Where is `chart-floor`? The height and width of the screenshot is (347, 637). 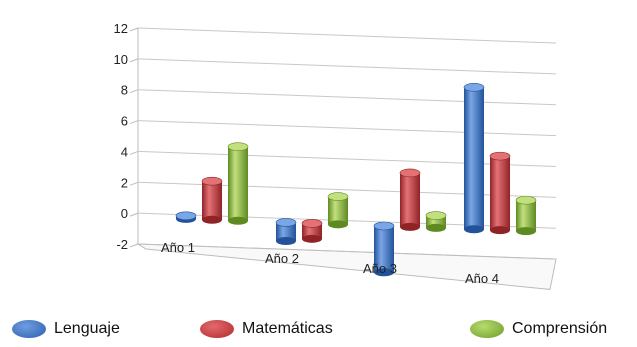
chart-floor is located at coordinates (346, 266).